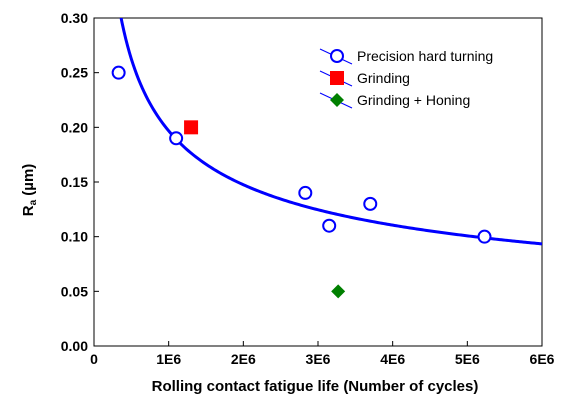 This screenshot has width=569, height=397. I want to click on y-axis-title: Ra (µm), so click(29, 190).